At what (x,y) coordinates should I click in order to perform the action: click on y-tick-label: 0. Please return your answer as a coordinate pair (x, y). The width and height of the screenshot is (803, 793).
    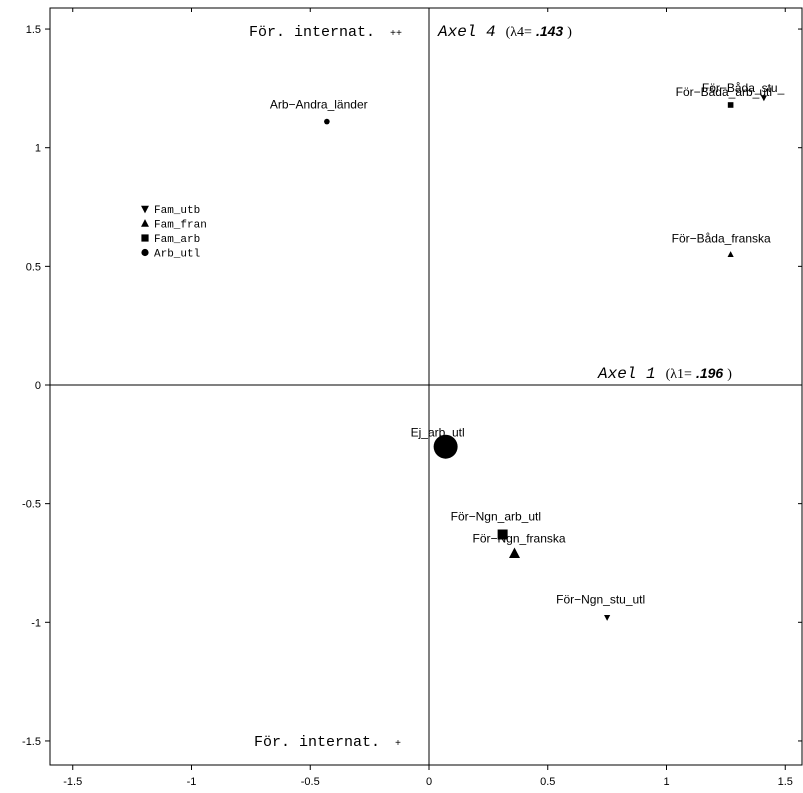
    Looking at the image, I should click on (38, 386).